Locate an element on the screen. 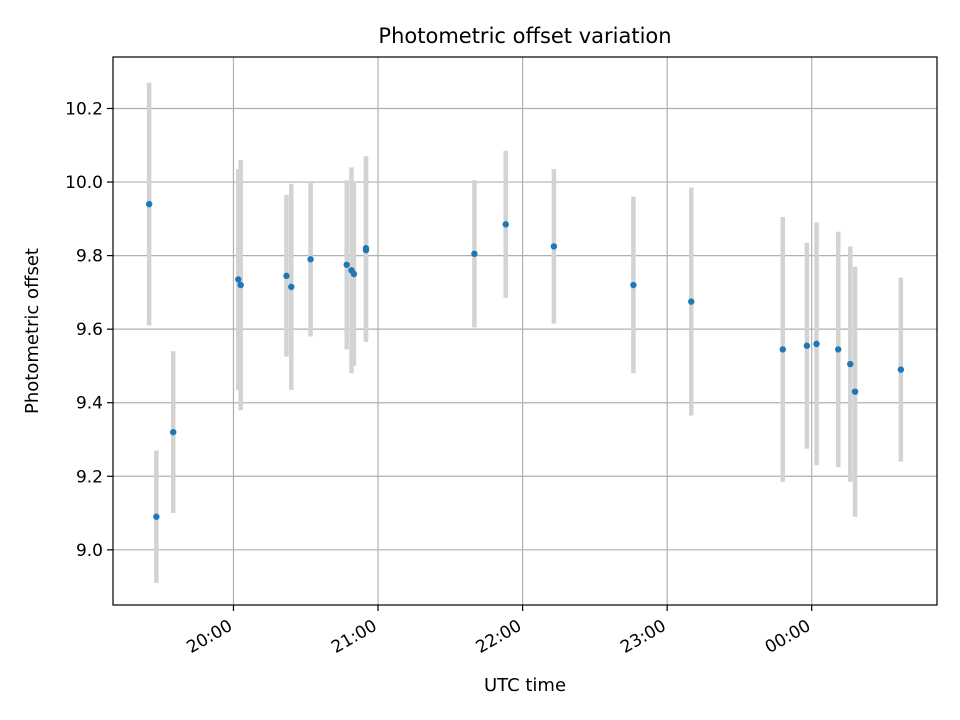 This screenshot has width=960, height=720. chart-title: Photometric offset variation is located at coordinates (524, 36).